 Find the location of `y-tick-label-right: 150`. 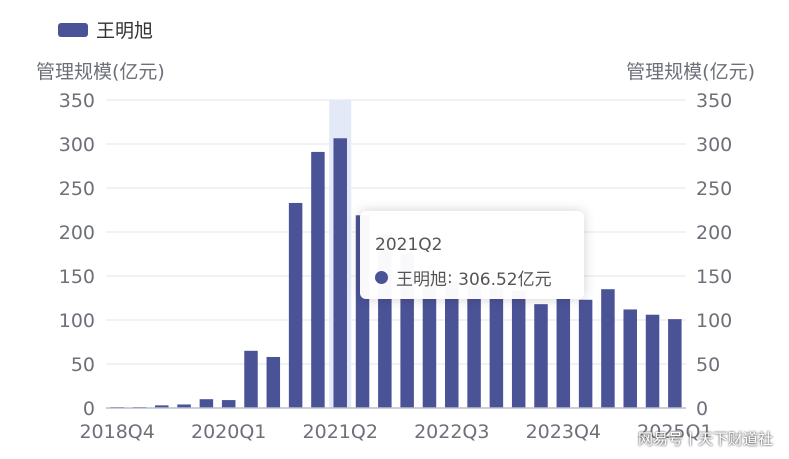

y-tick-label-right: 150 is located at coordinates (714, 277).